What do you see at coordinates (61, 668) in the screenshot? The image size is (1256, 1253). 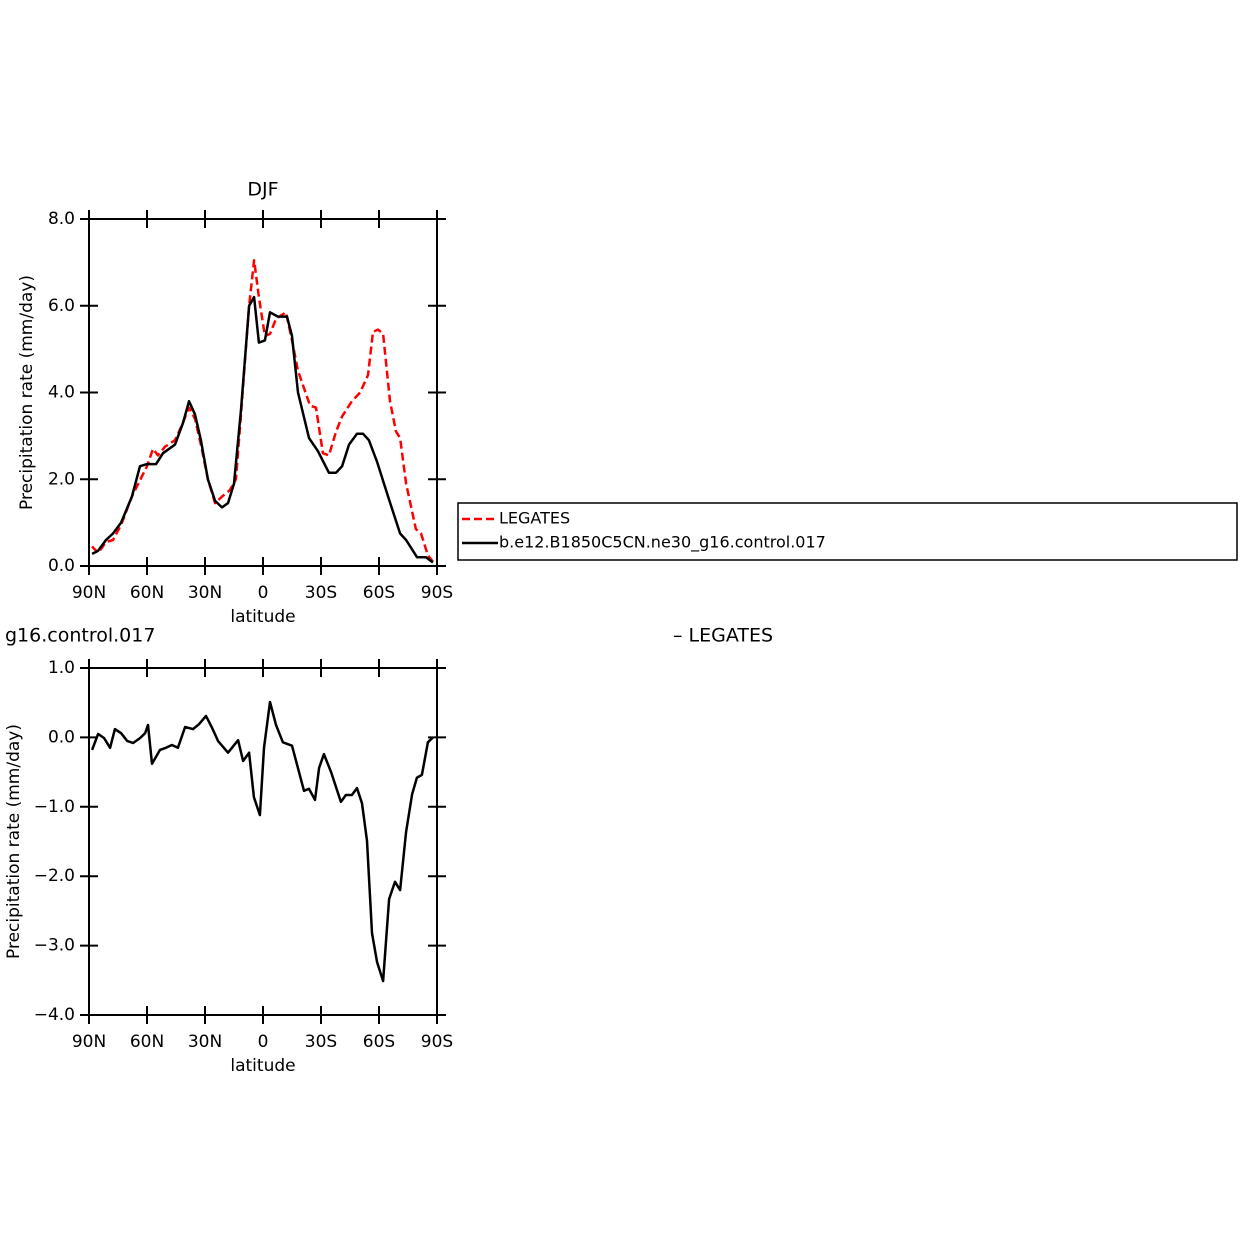 I see `y-tick-label: 1.0` at bounding box center [61, 668].